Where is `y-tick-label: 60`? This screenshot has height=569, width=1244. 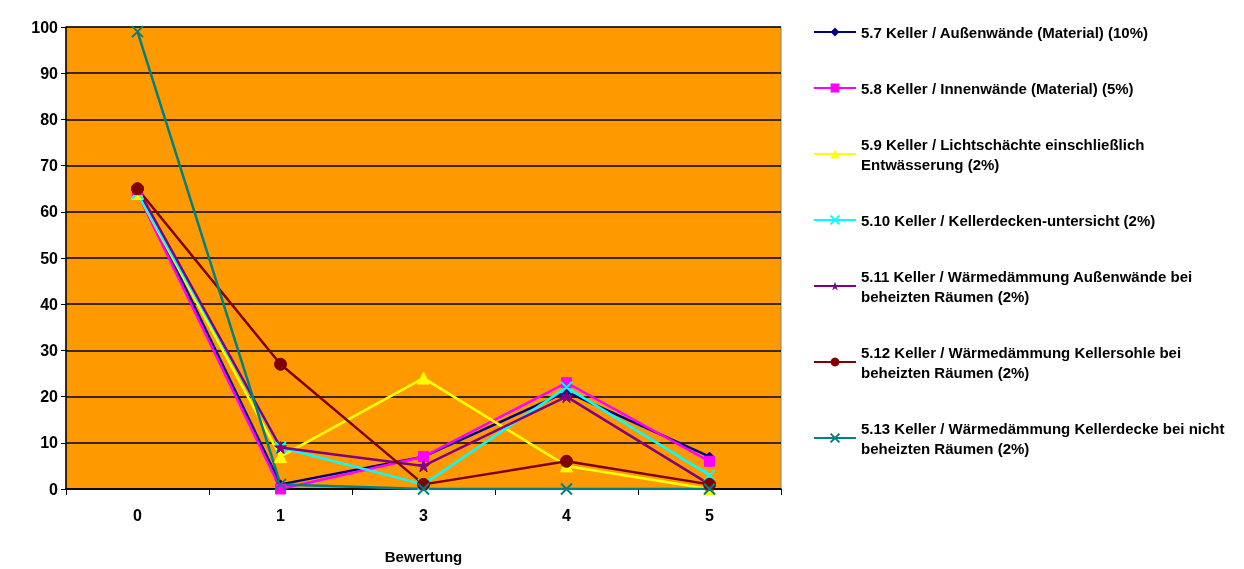 y-tick-label: 60 is located at coordinates (49, 212).